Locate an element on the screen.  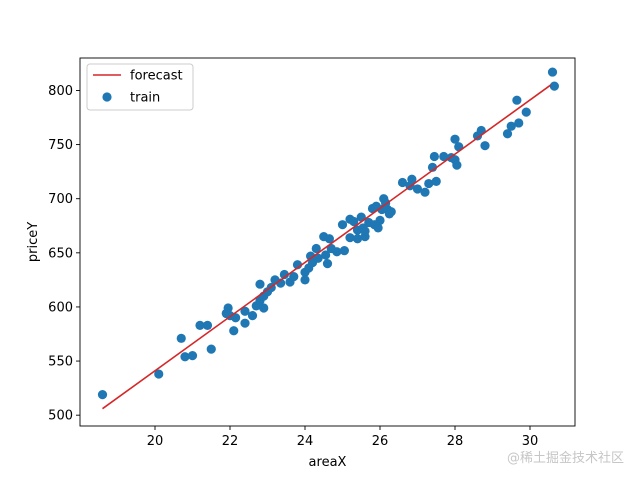
y-tick-label: 550 is located at coordinates (60, 362).